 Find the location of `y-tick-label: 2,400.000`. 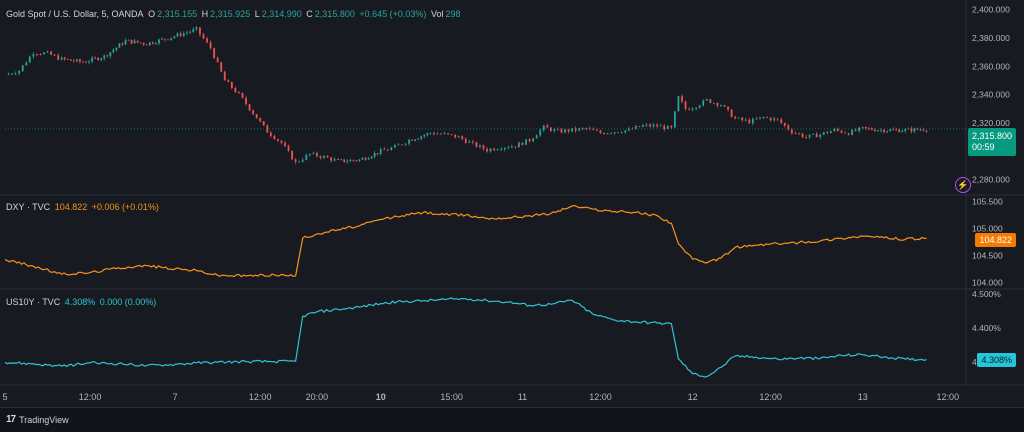

y-tick-label: 2,400.000 is located at coordinates (991, 10).